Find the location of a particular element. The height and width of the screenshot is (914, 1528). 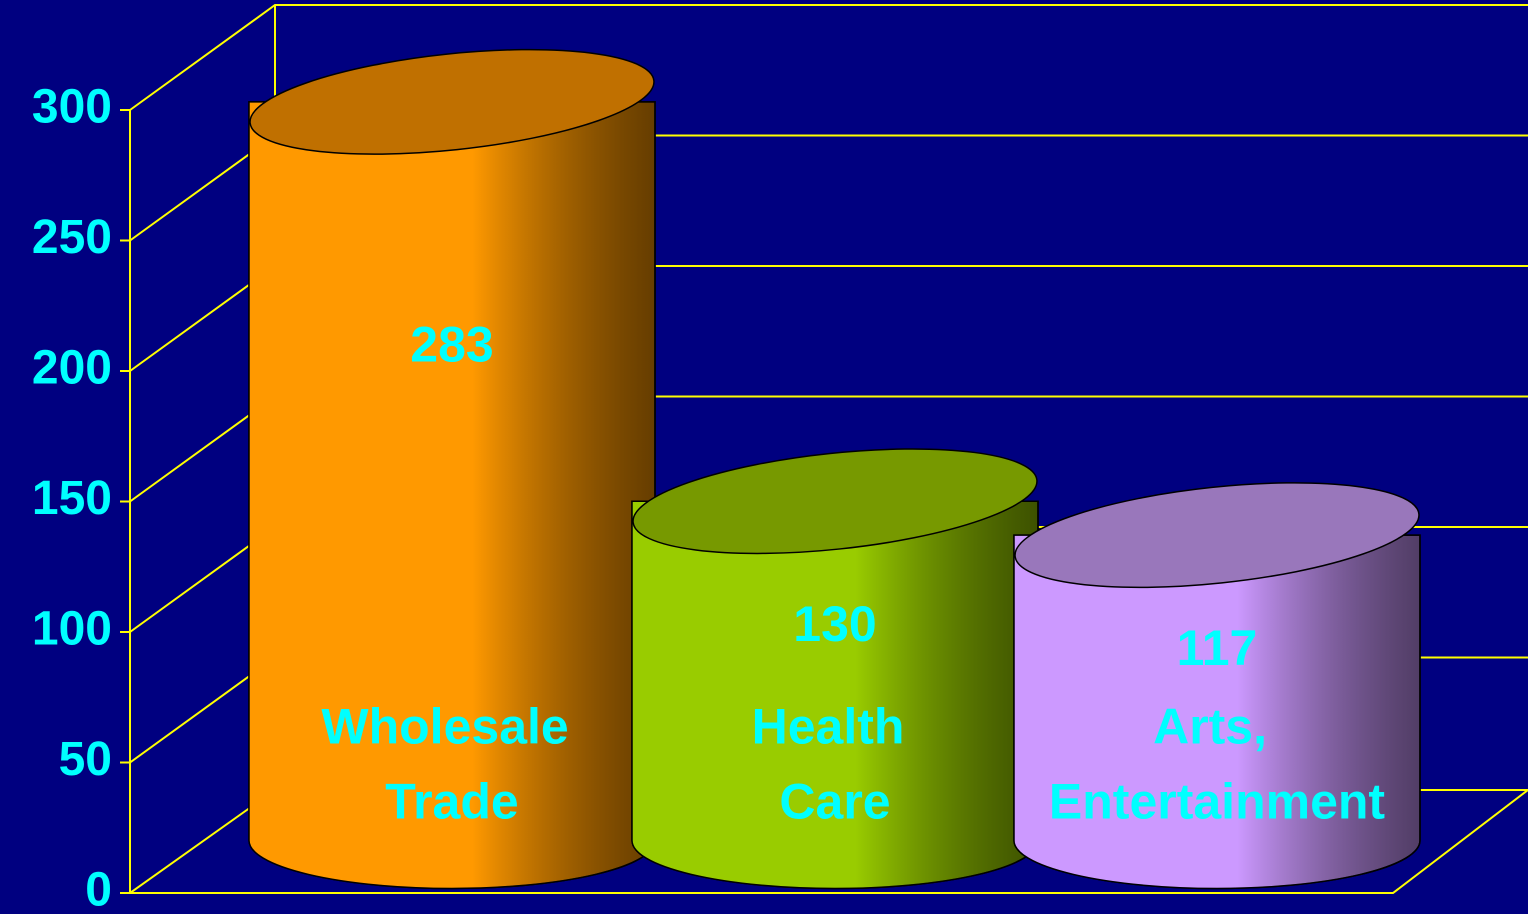

category-label: Wholesale Trade is located at coordinates (451, 764).